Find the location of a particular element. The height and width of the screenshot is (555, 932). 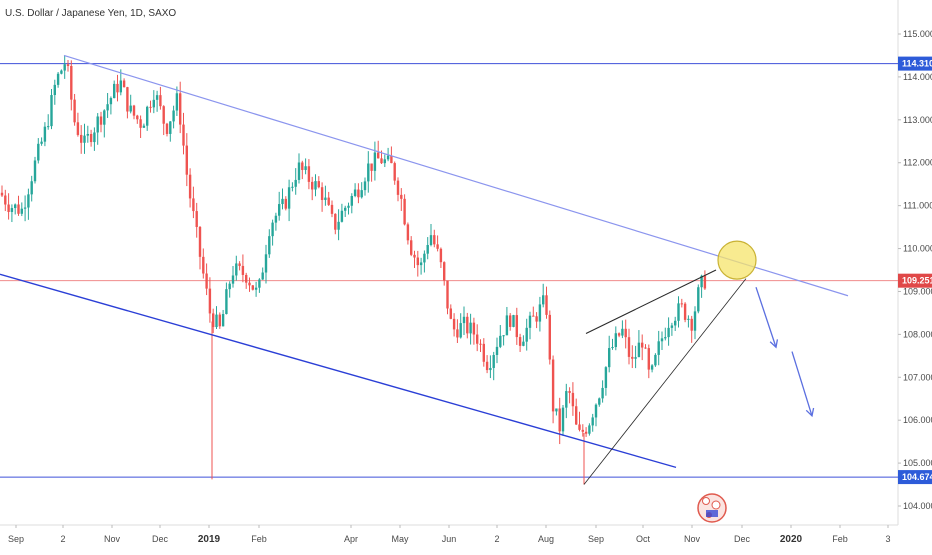

arrow-head is located at coordinates (810, 412).